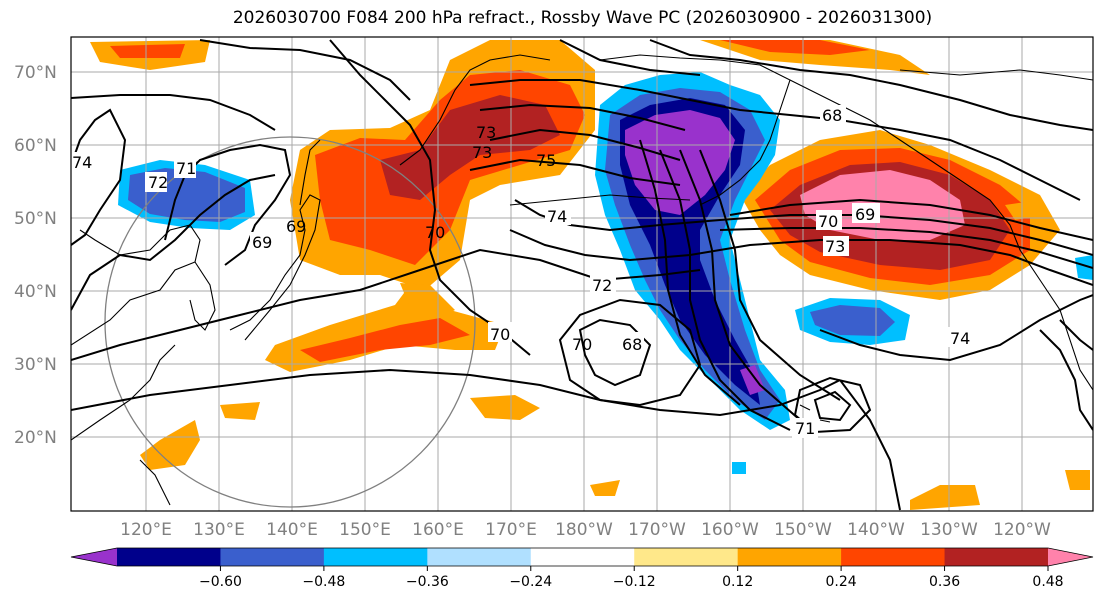 The width and height of the screenshot is (1105, 604). I want to click on lat-label: 30°N, so click(35, 365).